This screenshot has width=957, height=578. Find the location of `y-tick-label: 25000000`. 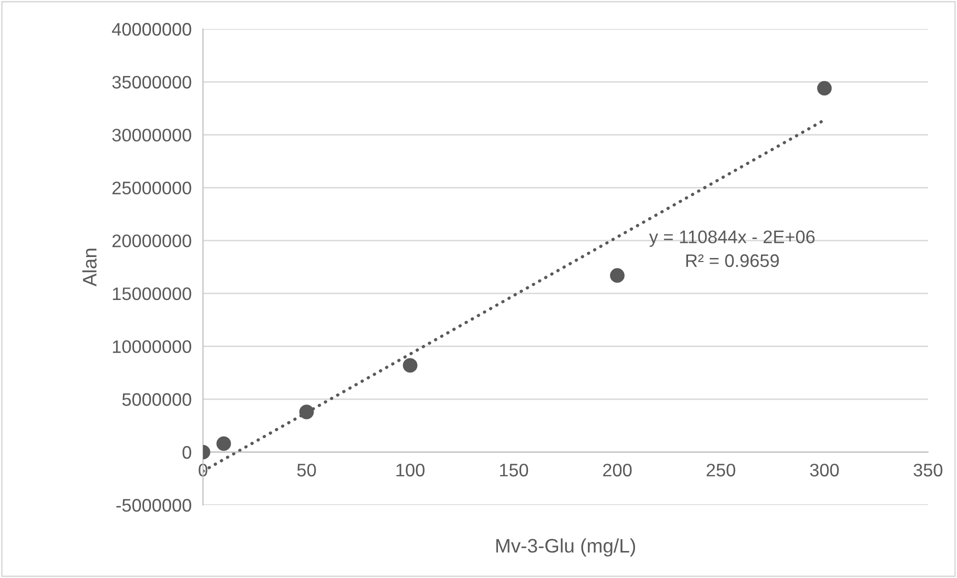

y-tick-label: 25000000 is located at coordinates (152, 188).